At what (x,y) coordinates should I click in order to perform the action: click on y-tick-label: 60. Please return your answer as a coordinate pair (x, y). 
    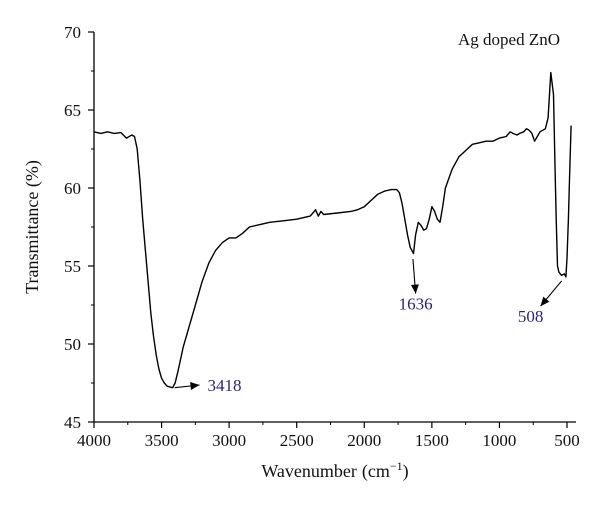
    Looking at the image, I should click on (72, 188).